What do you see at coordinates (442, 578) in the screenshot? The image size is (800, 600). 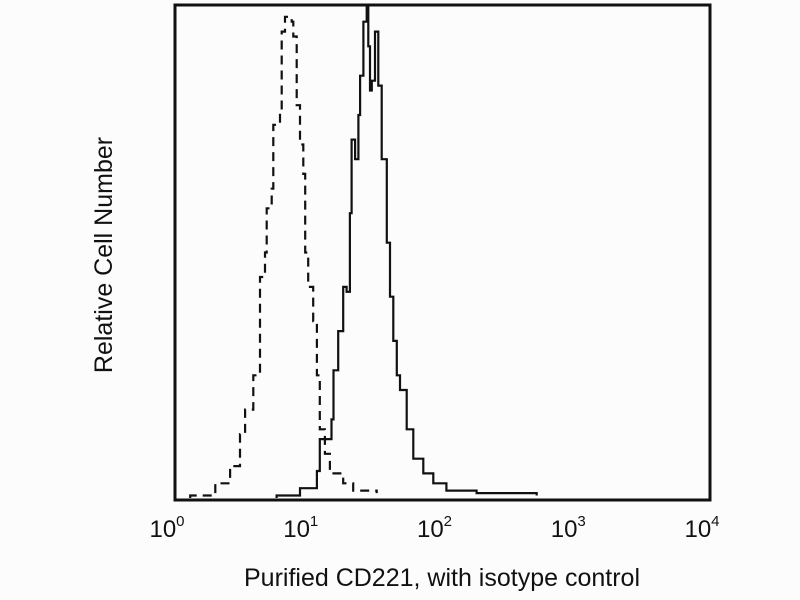 I see `x-axis-label: Purified CD221, with isotype control` at bounding box center [442, 578].